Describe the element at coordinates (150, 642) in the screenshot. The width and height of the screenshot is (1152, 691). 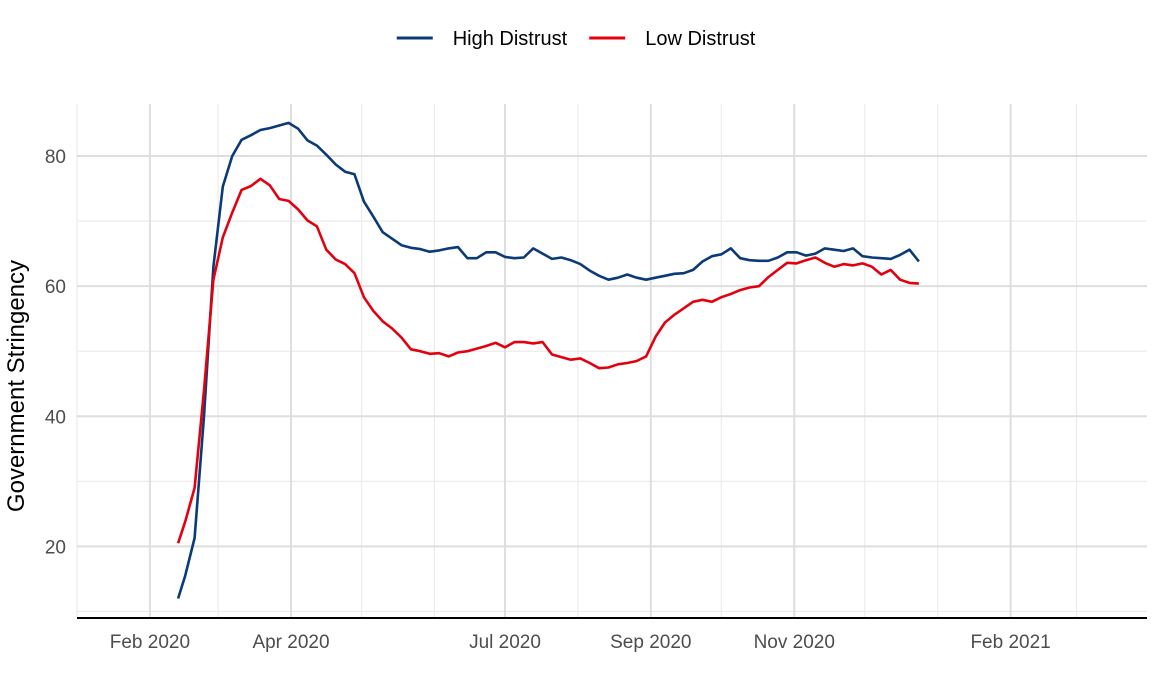
I see `x-tick-label: Feb 2020` at that location.